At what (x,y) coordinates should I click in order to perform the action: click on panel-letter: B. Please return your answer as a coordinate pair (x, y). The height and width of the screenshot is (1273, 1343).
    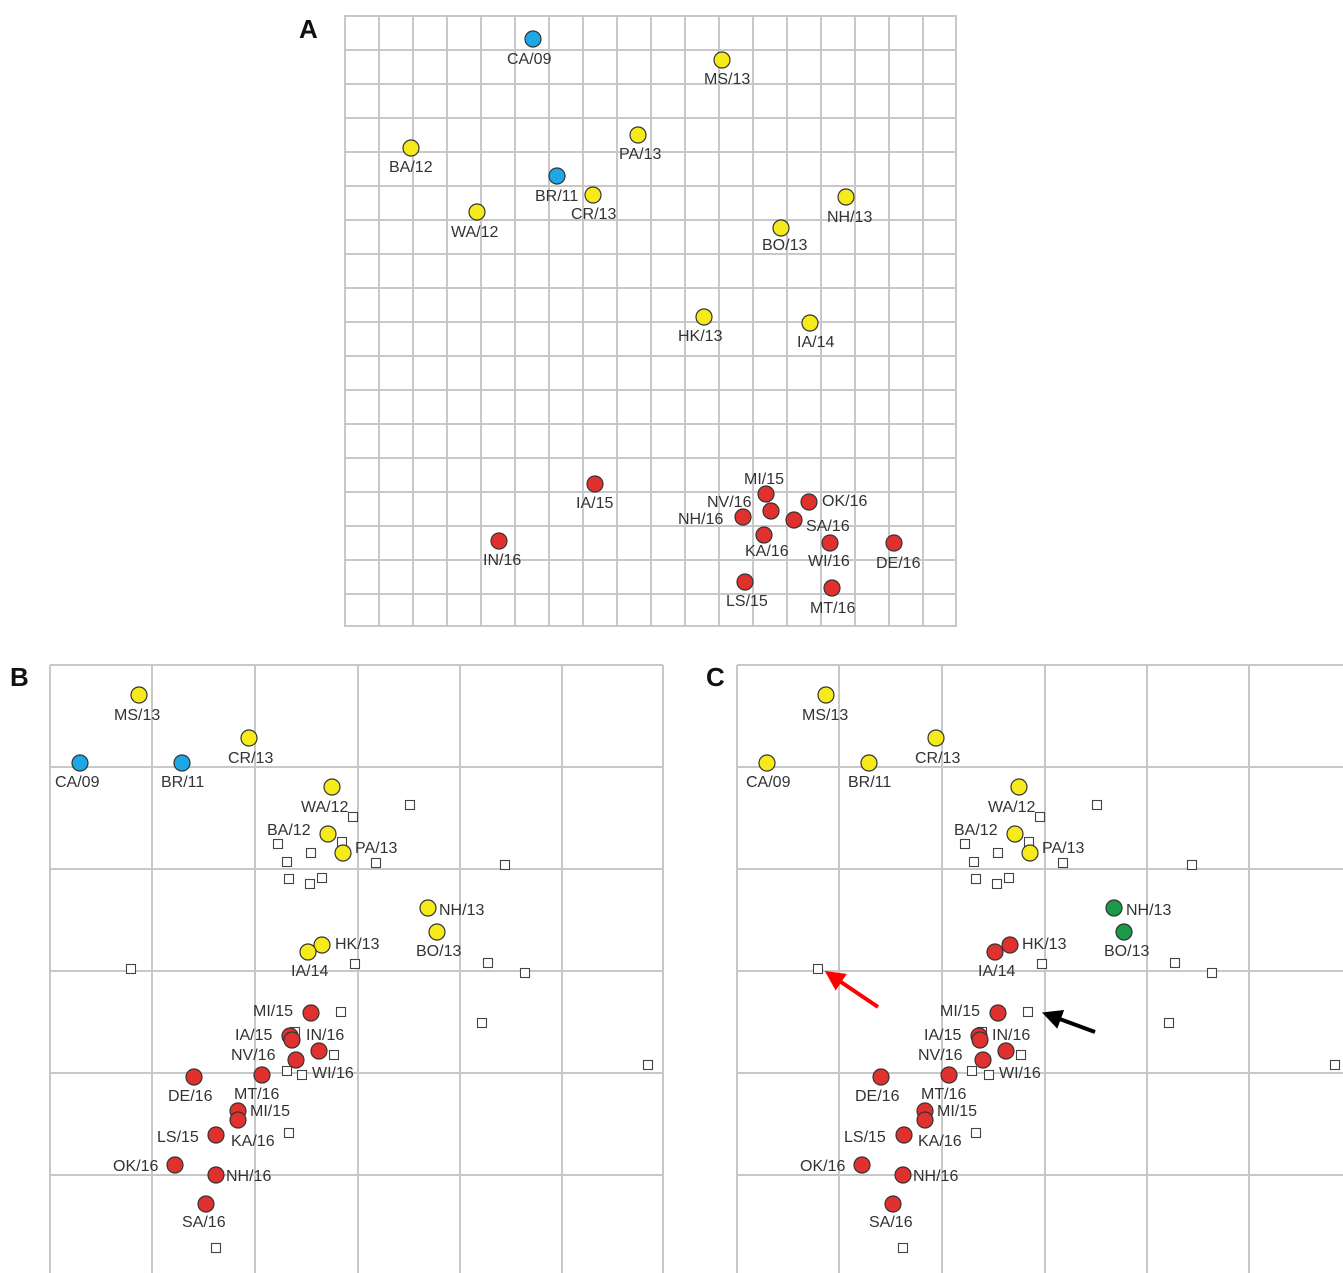
    Looking at the image, I should click on (19, 677).